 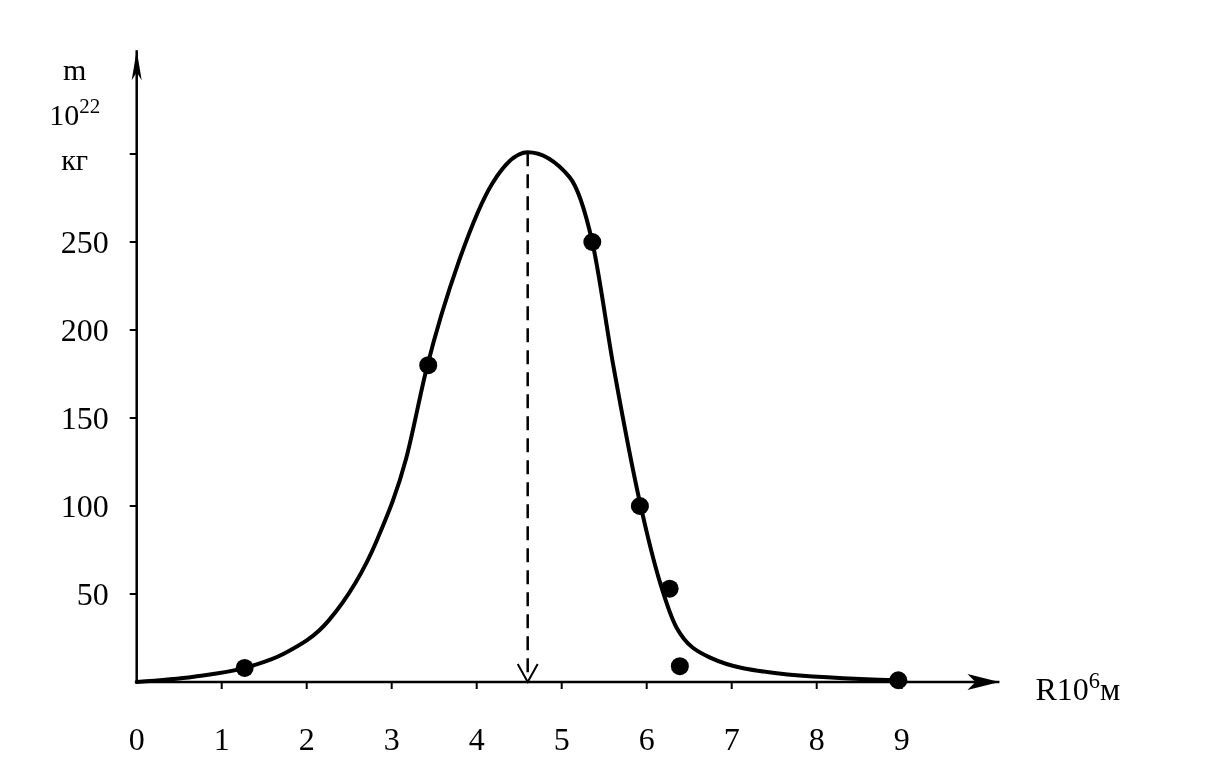 I want to click on x-tick-label: 4, so click(x=476, y=739).